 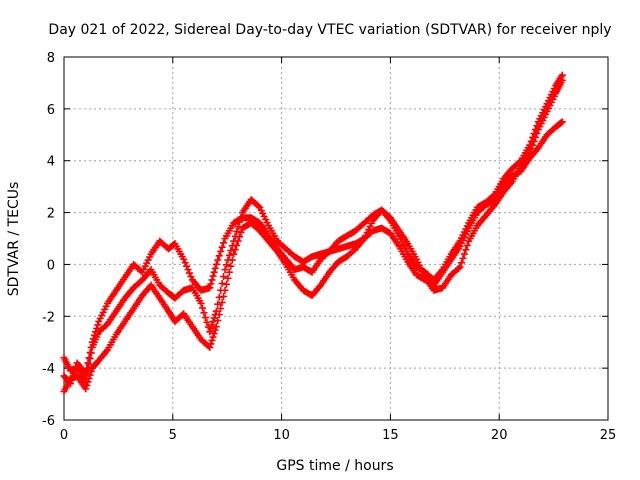 What do you see at coordinates (48, 240) in the screenshot?
I see `y-tick-labels: -6 -4 -2 0 2 4 6 8` at bounding box center [48, 240].